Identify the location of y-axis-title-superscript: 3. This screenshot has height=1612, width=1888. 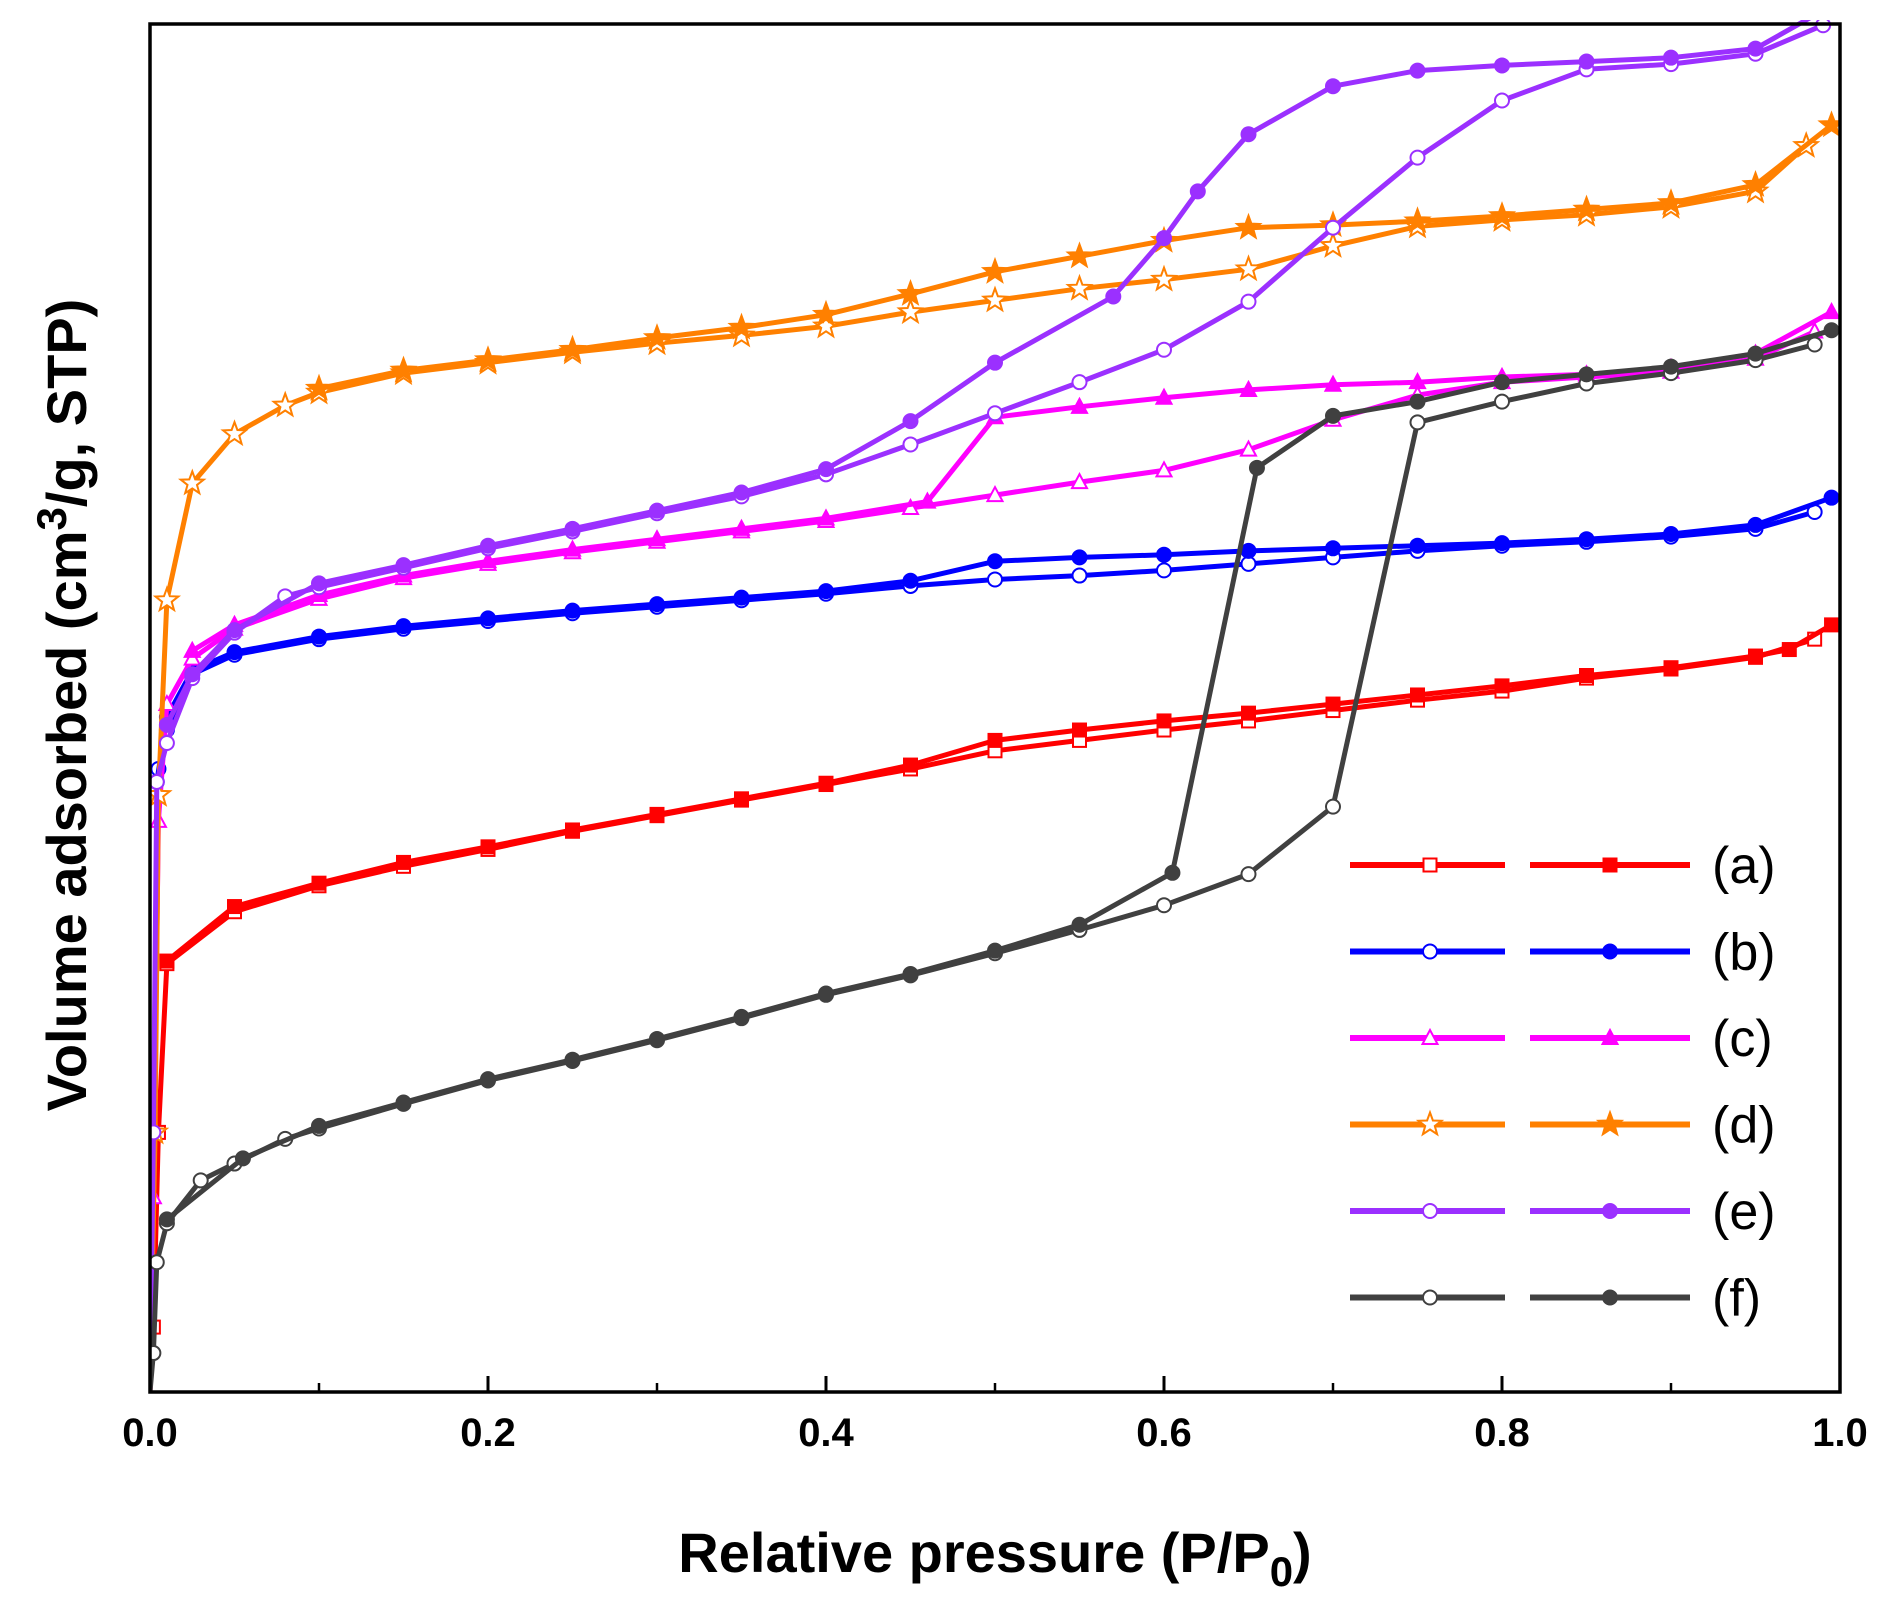
(51, 518).